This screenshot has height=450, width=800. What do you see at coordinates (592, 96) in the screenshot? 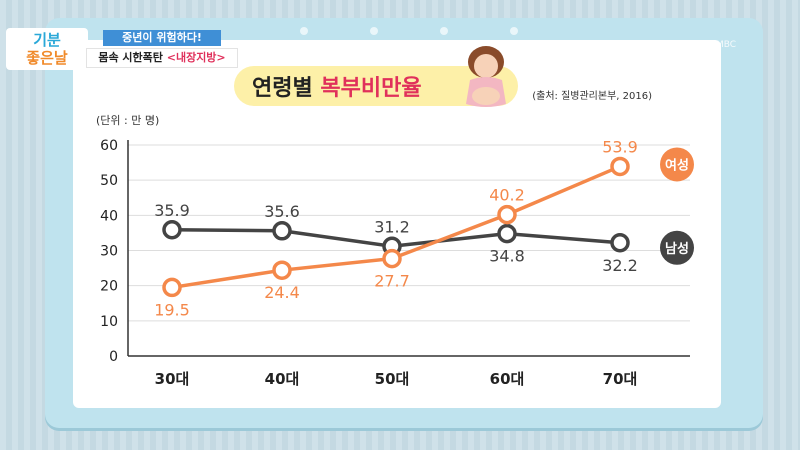
I see `source-note: (출처: 질병관리본부, 2016)` at bounding box center [592, 96].